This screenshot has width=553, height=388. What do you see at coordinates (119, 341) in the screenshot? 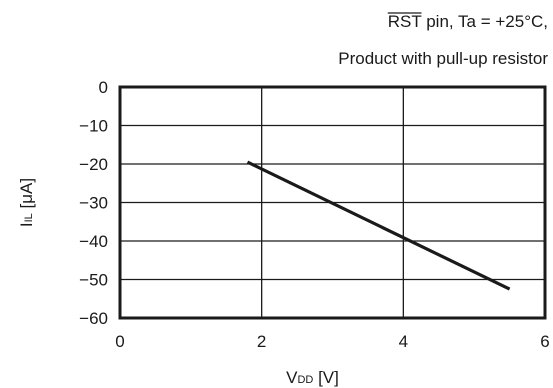
I see `x-tick-label: 0` at bounding box center [119, 341].